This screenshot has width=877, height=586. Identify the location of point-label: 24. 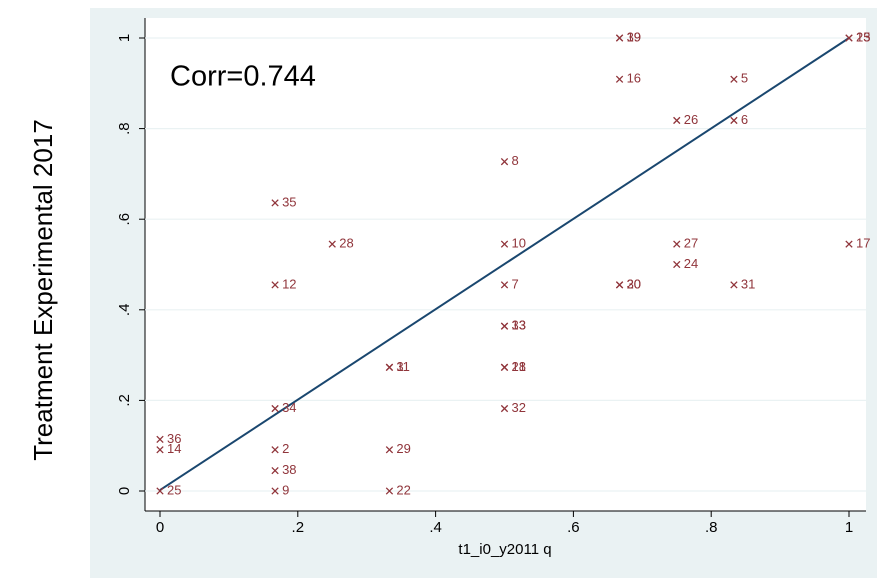
(691, 263).